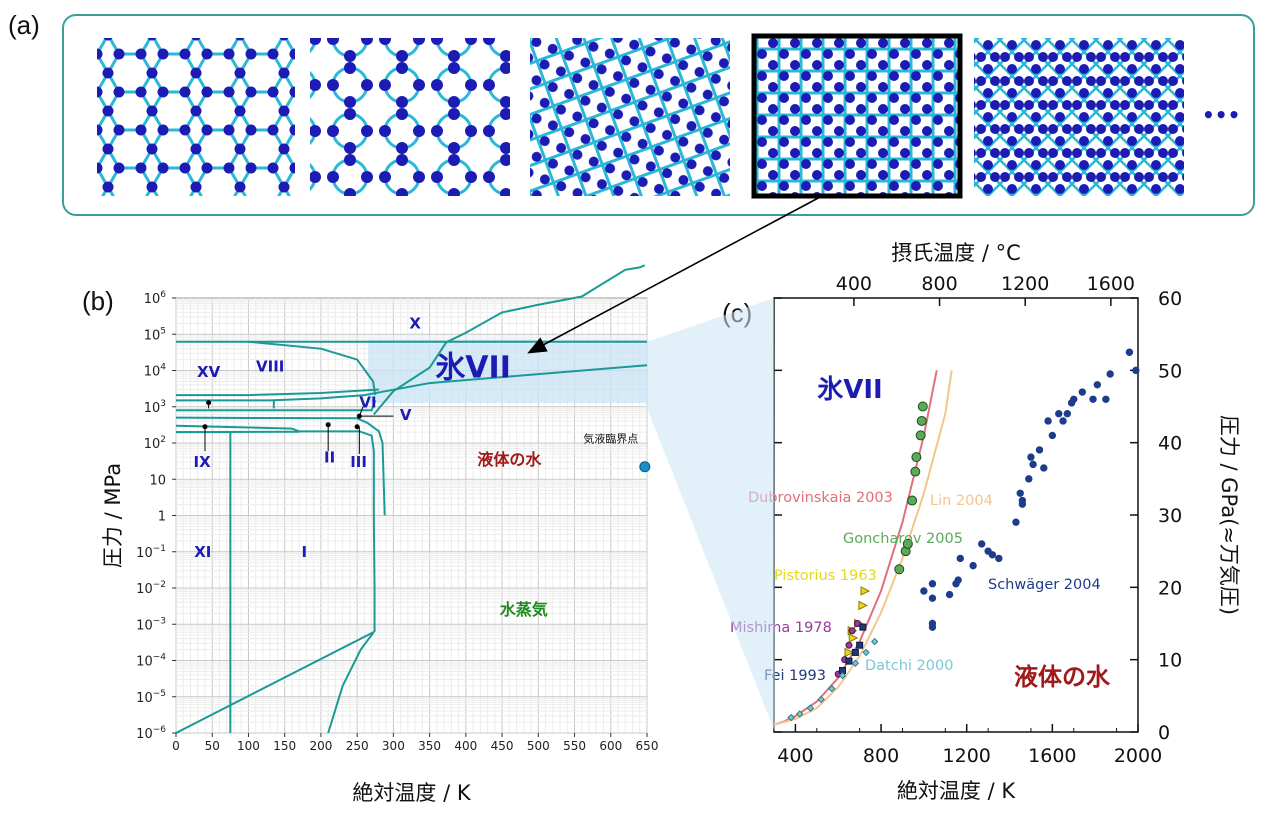 The height and width of the screenshot is (834, 1276). What do you see at coordinates (429, 746) in the screenshot?
I see `x-tick-label: 350` at bounding box center [429, 746].